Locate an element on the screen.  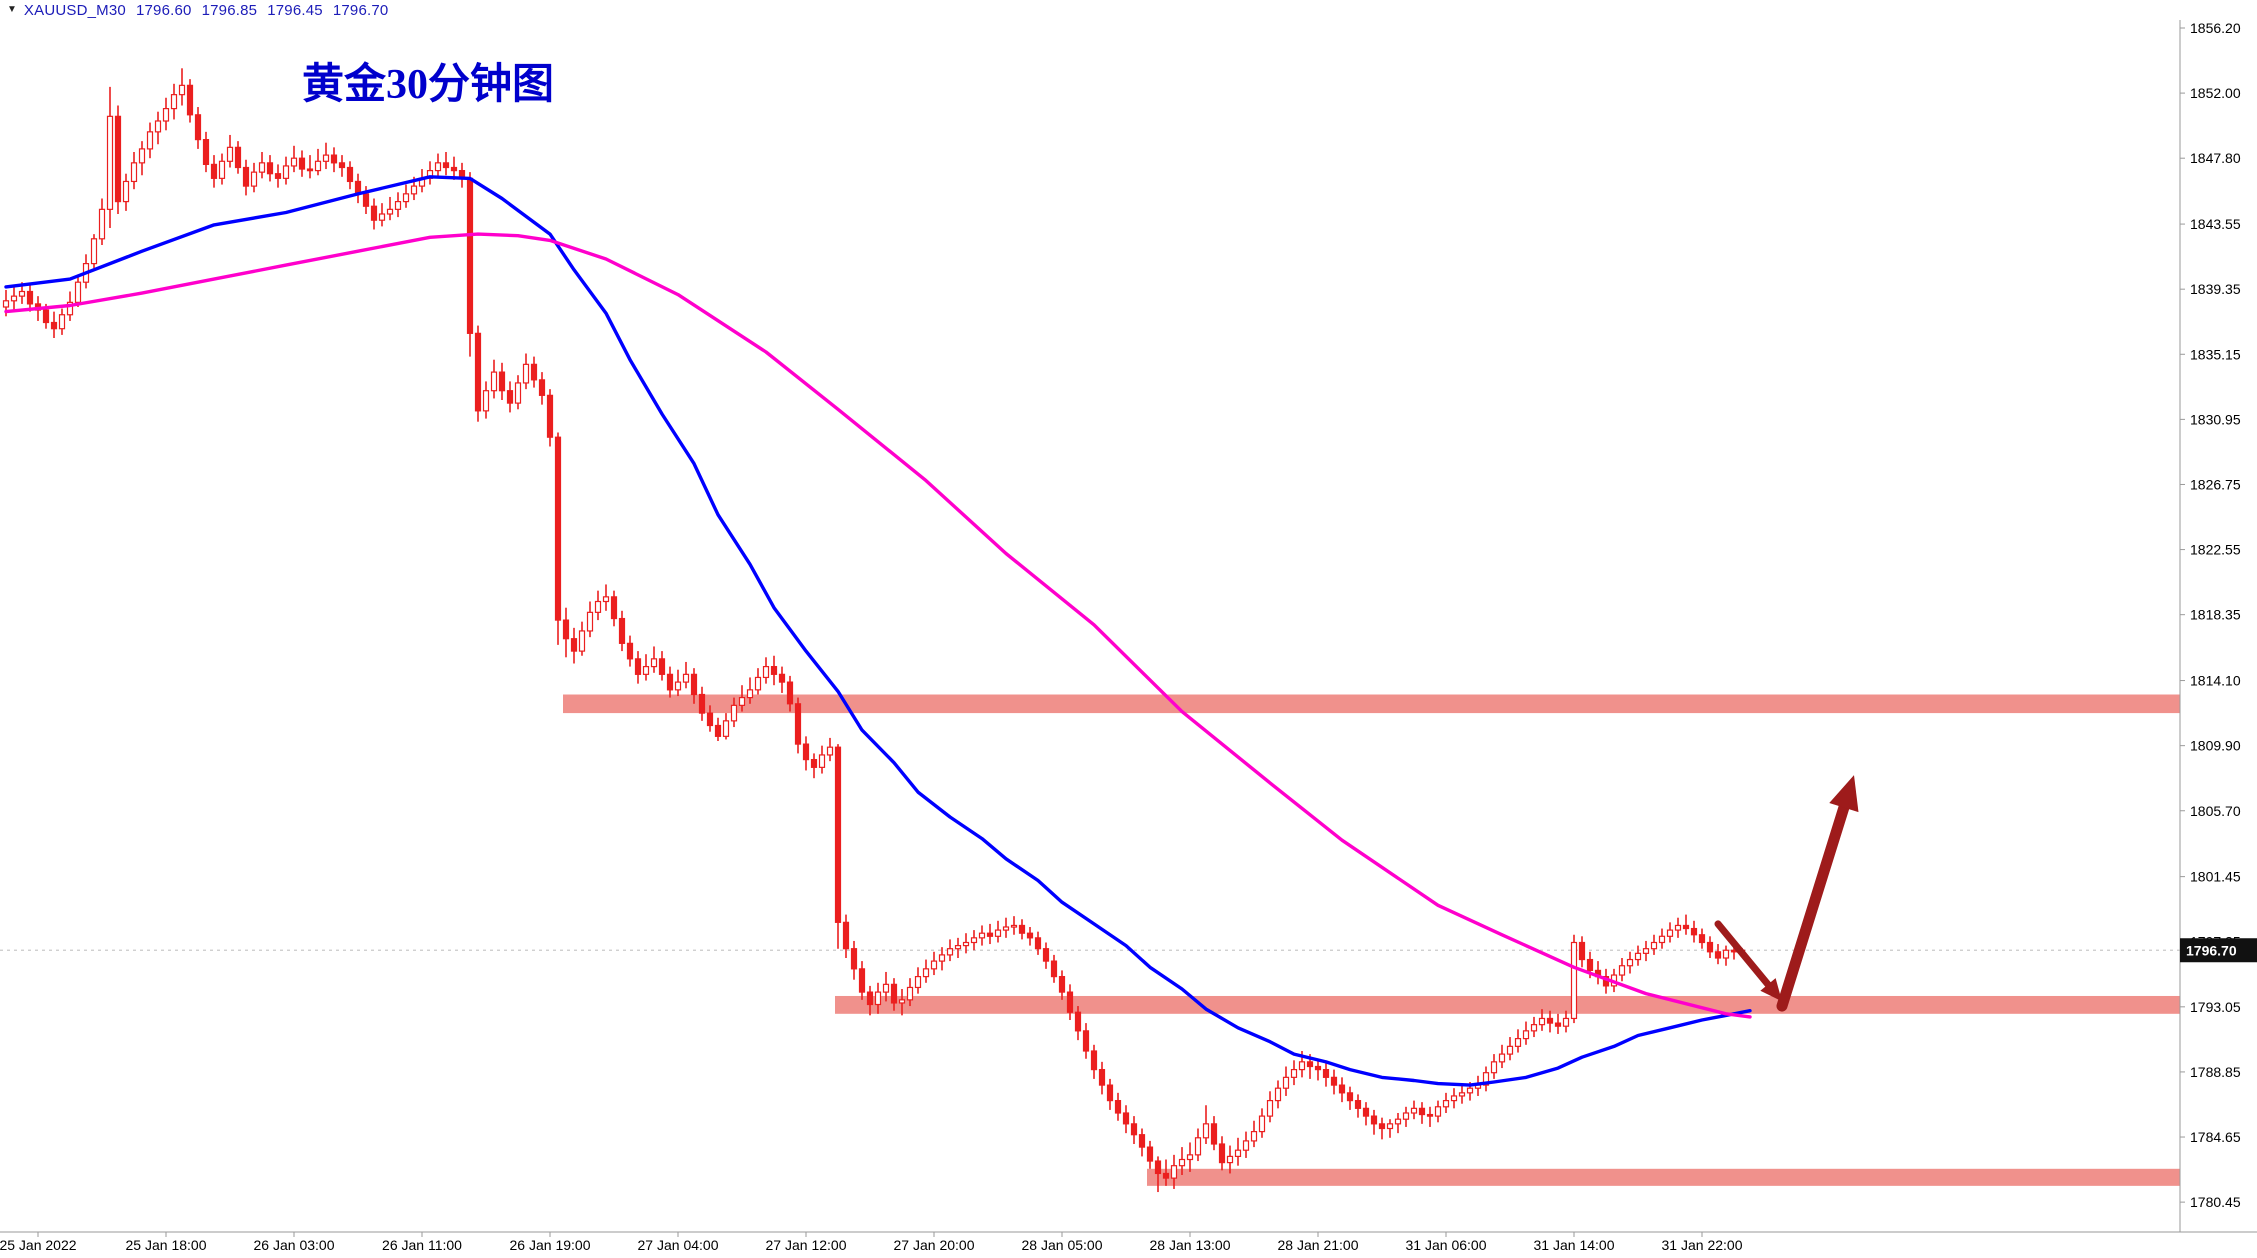
time-axis-label: 28 Jan 05:00 is located at coordinates (1062, 1245).